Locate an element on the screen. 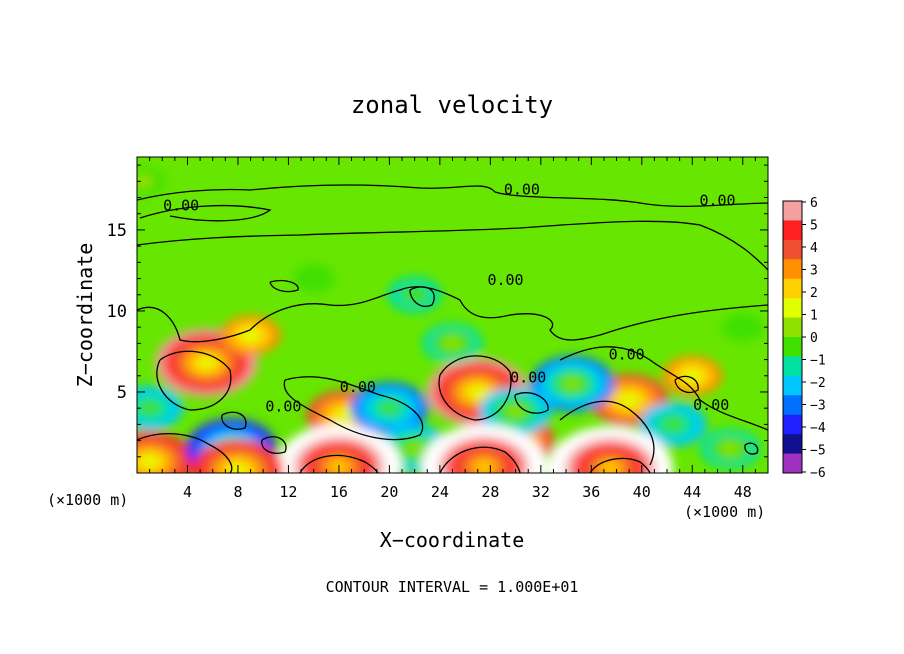 Image resolution: width=904 pixels, height=654 pixels. y-axis-label: Z−coordinate is located at coordinates (85, 315).